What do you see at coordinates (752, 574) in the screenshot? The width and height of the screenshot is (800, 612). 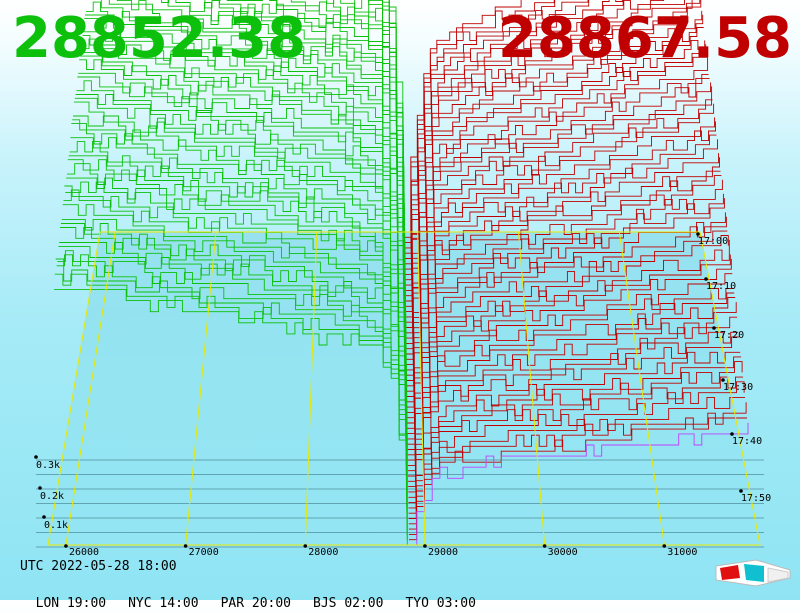 I see `3d-glasses-icon` at bounding box center [752, 574].